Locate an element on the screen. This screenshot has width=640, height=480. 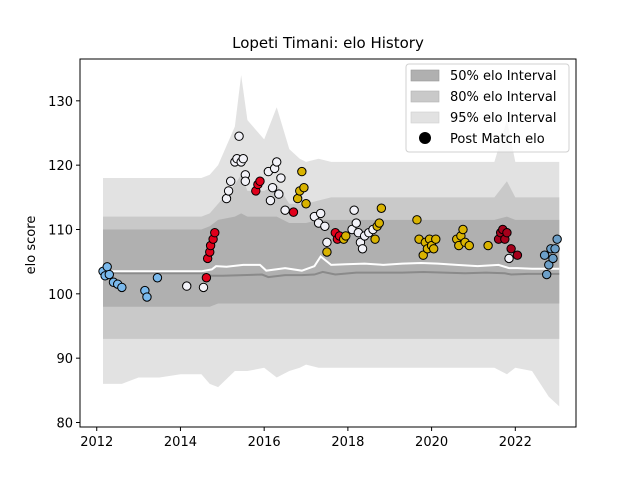
x-tick-label-3: 2018 is located at coordinates (347, 442).